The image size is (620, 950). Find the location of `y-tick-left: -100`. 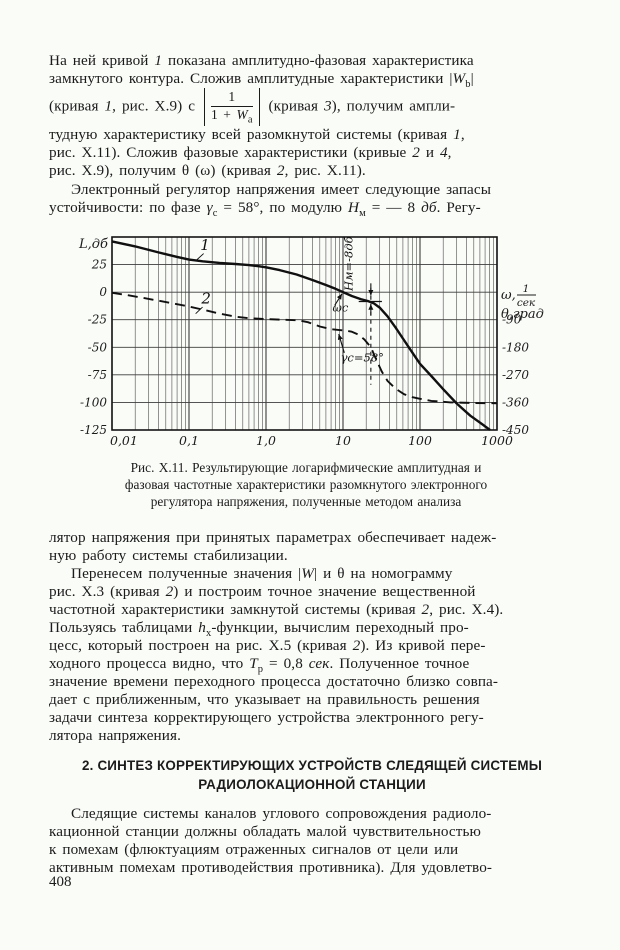

y-tick-left: -100 is located at coordinates (93, 402).